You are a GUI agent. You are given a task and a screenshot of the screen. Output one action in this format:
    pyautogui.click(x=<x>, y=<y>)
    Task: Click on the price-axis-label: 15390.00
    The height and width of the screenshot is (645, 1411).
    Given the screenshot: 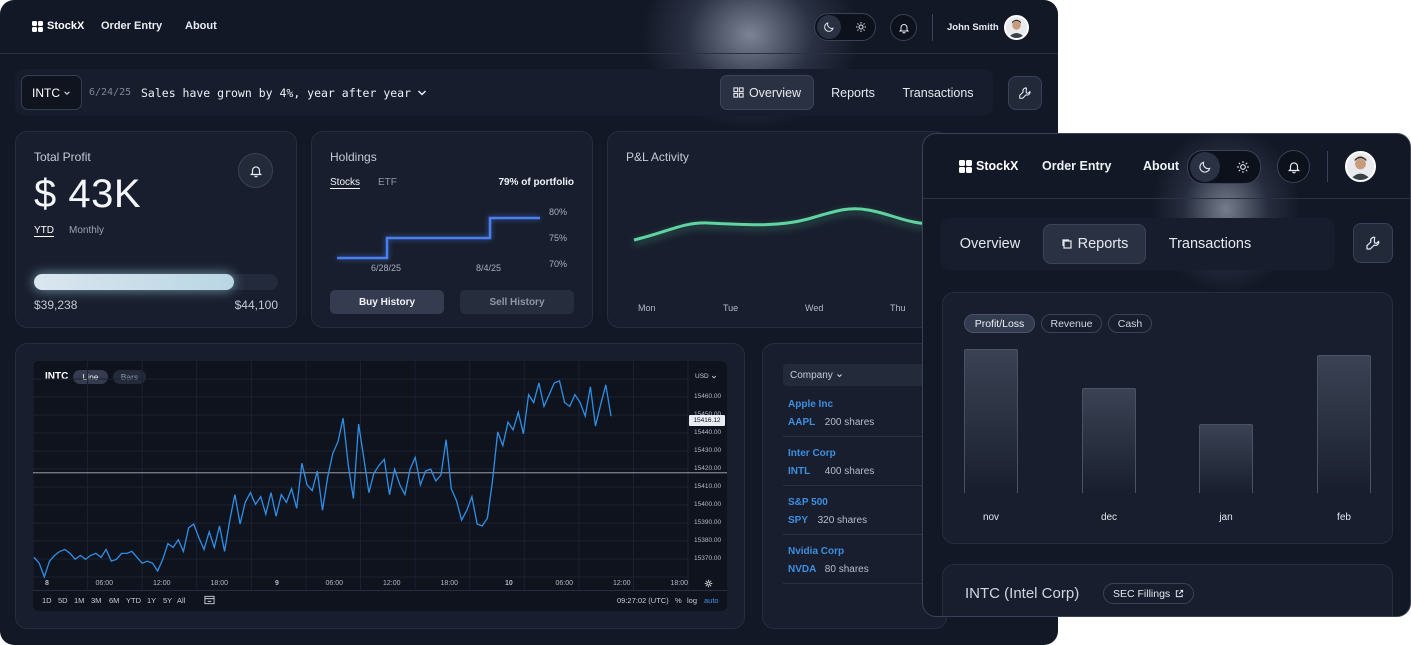 What is the action you would take?
    pyautogui.click(x=708, y=522)
    